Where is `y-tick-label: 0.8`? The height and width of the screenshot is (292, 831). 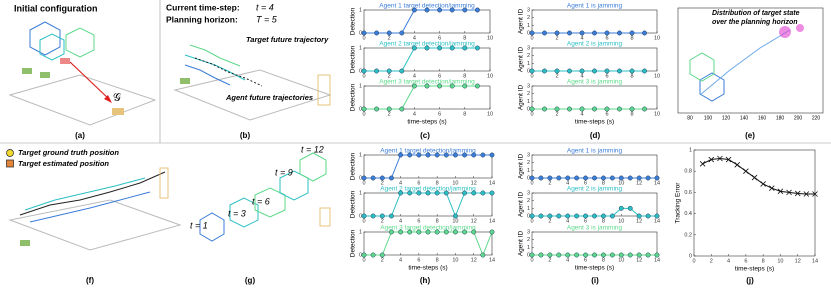
y-tick-label: 0.8 is located at coordinates (688, 172).